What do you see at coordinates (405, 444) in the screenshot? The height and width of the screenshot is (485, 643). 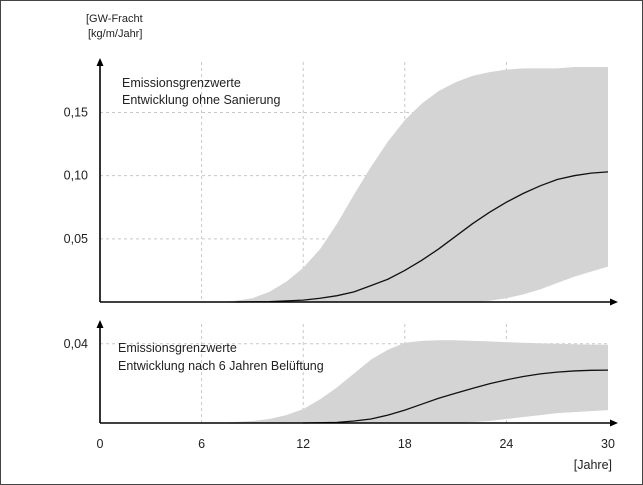 I see `x-tick-label: 18` at bounding box center [405, 444].